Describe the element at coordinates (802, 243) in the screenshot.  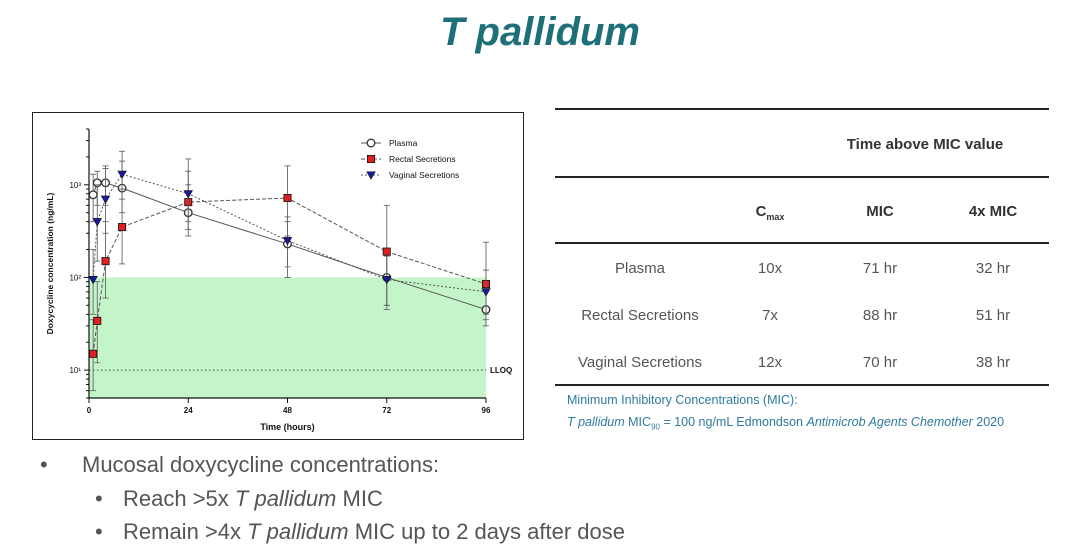
I see `table-subheader-rule` at that location.